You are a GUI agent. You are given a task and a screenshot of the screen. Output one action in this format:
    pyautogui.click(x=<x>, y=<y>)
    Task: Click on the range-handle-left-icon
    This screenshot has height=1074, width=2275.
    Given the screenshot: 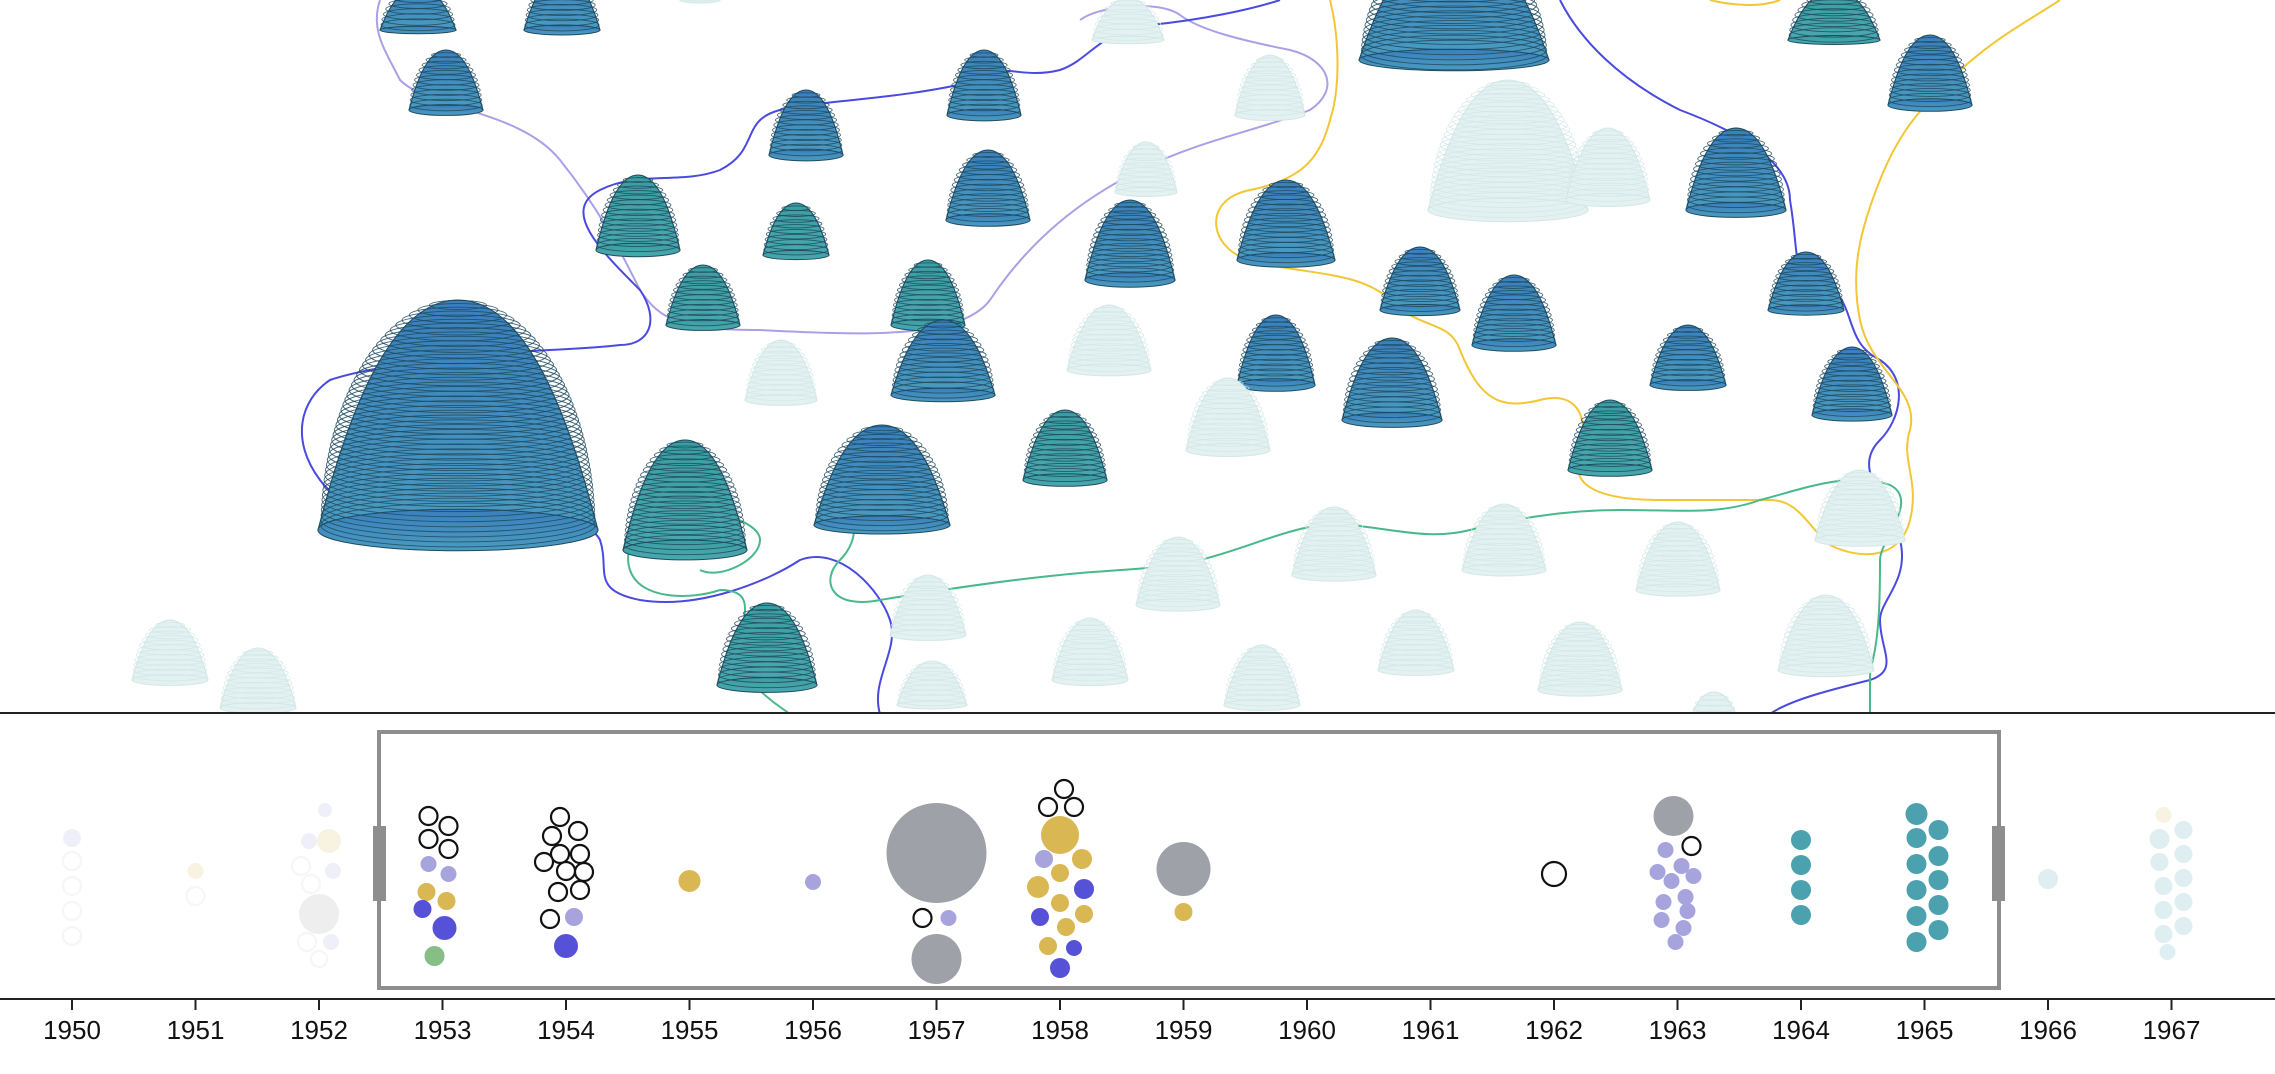 What is the action you would take?
    pyautogui.click(x=379, y=863)
    